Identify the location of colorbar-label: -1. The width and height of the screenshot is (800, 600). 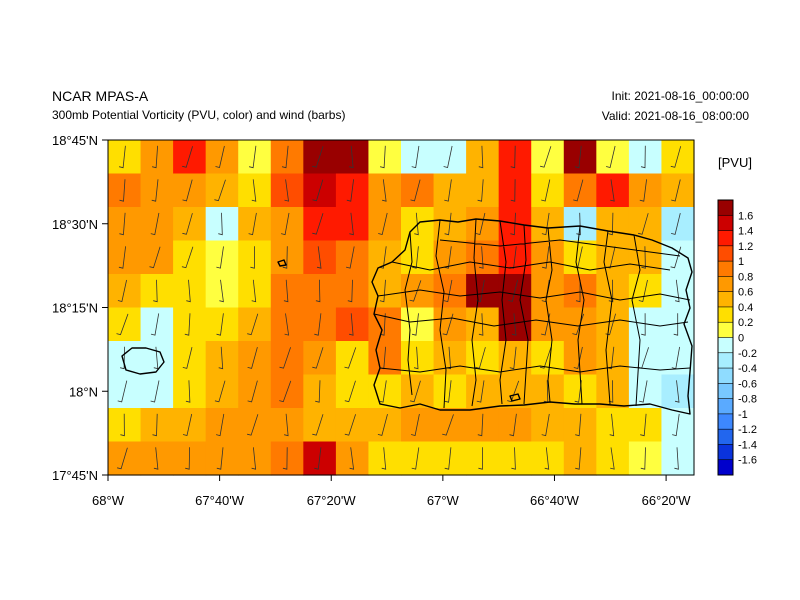
(743, 415).